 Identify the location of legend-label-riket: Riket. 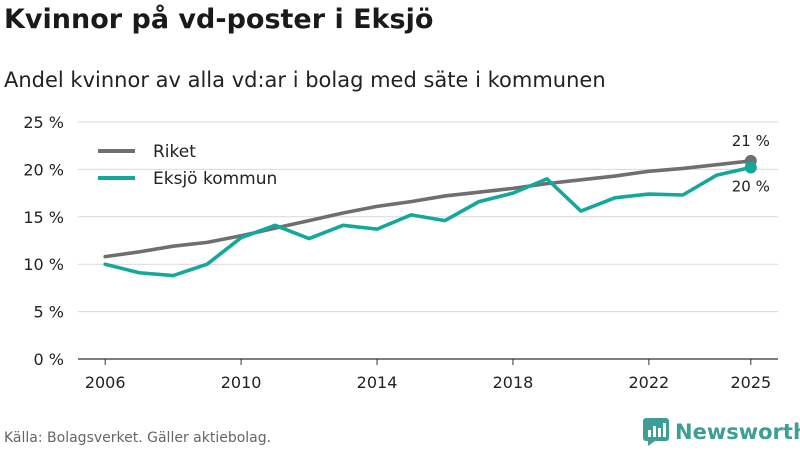
(174, 152).